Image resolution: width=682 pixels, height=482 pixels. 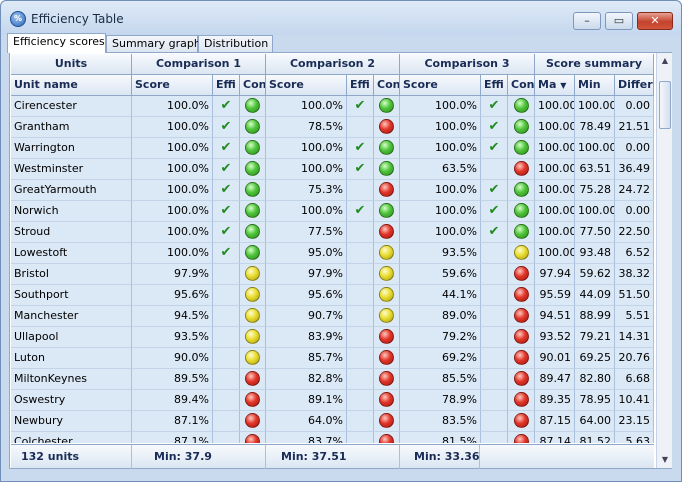 I want to click on group-header-units: Units, so click(x=71, y=64).